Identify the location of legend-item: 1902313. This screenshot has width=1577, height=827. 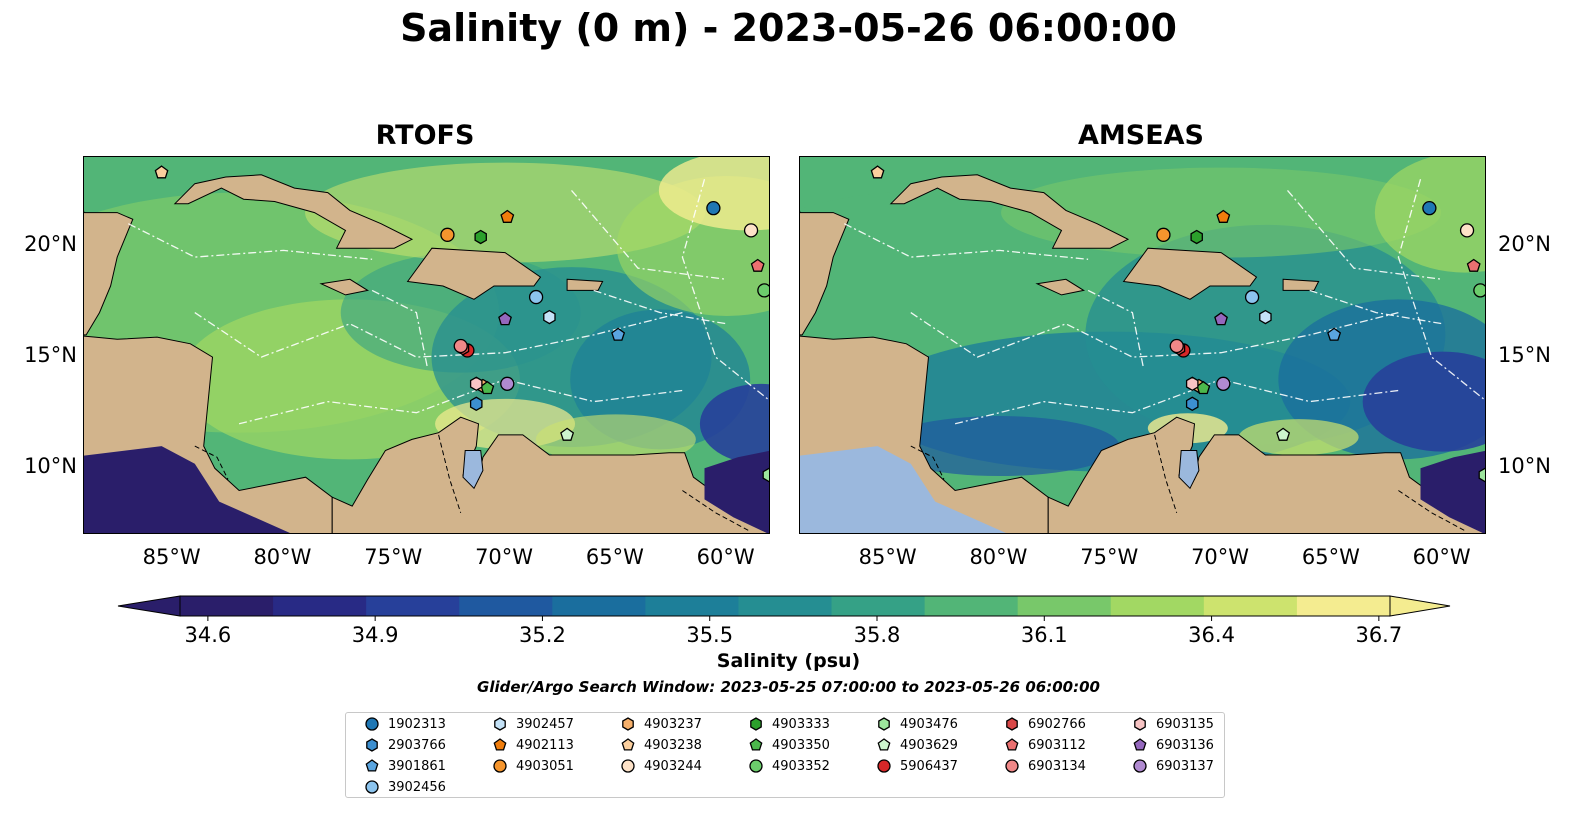
(405, 724).